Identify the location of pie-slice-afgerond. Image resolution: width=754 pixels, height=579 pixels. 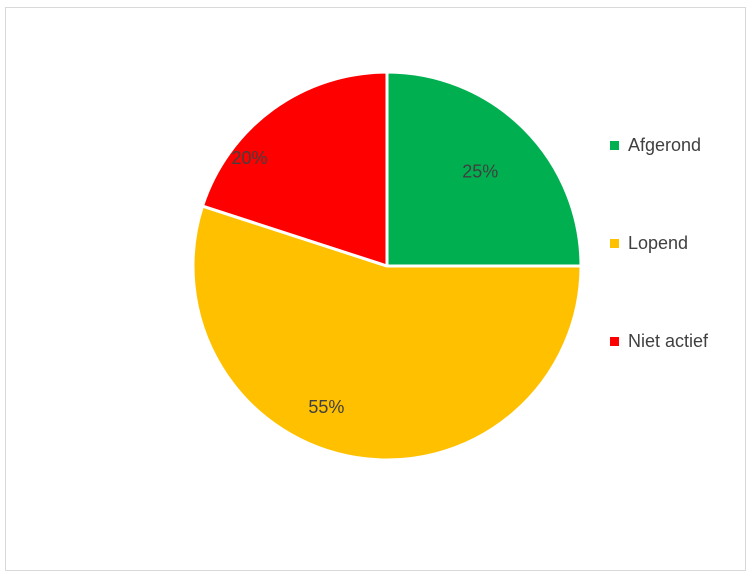
(484, 169).